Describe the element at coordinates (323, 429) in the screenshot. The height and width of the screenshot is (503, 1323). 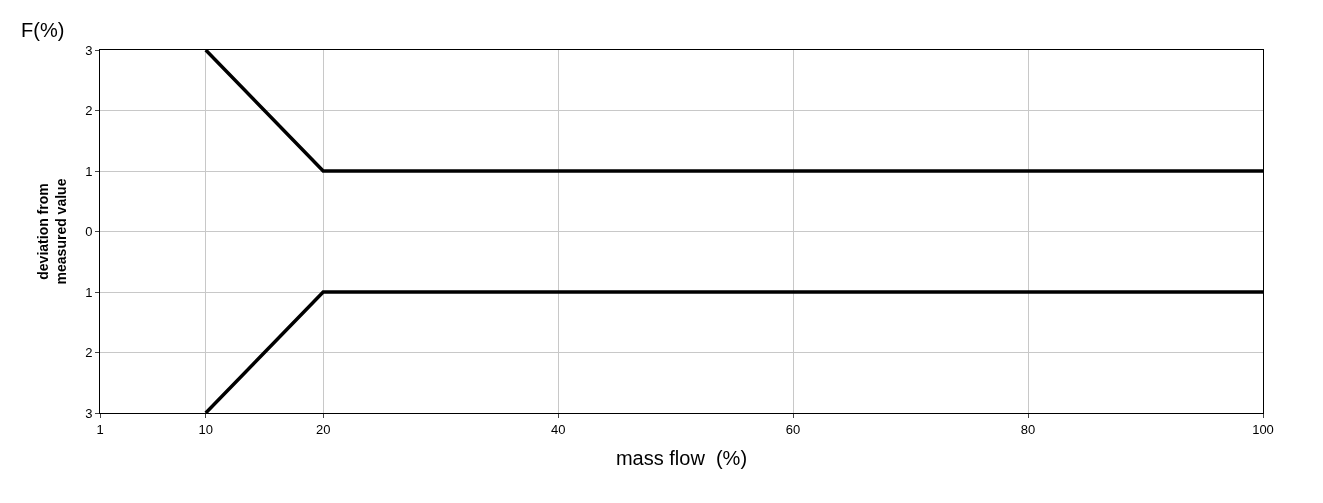
I see `x-tick-label: 20` at that location.